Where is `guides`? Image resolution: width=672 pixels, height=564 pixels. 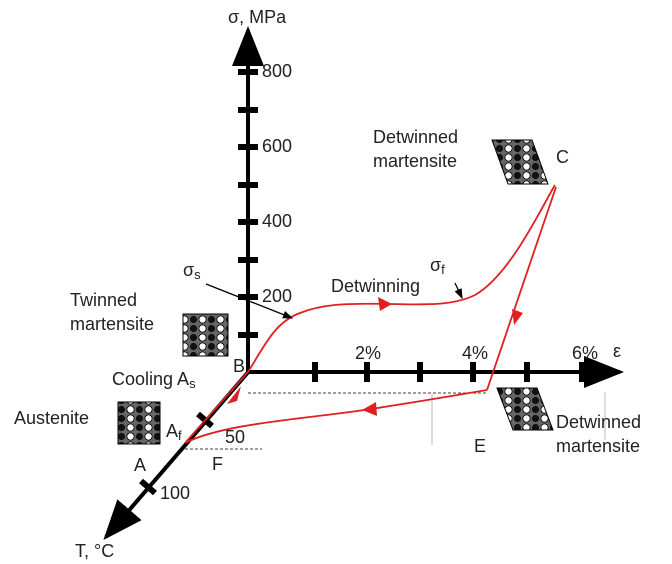
guides is located at coordinates (395, 421).